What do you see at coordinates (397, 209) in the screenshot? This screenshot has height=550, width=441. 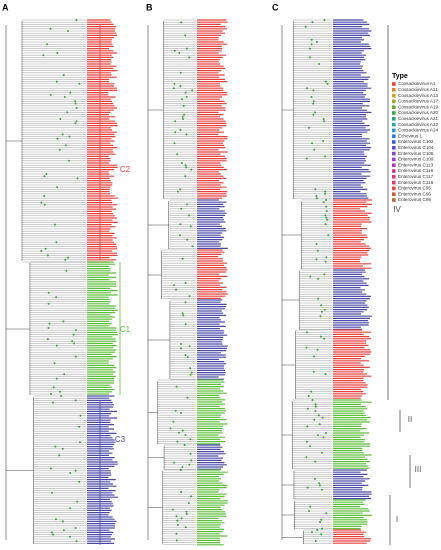 I see `clade-label: IV` at bounding box center [397, 209].